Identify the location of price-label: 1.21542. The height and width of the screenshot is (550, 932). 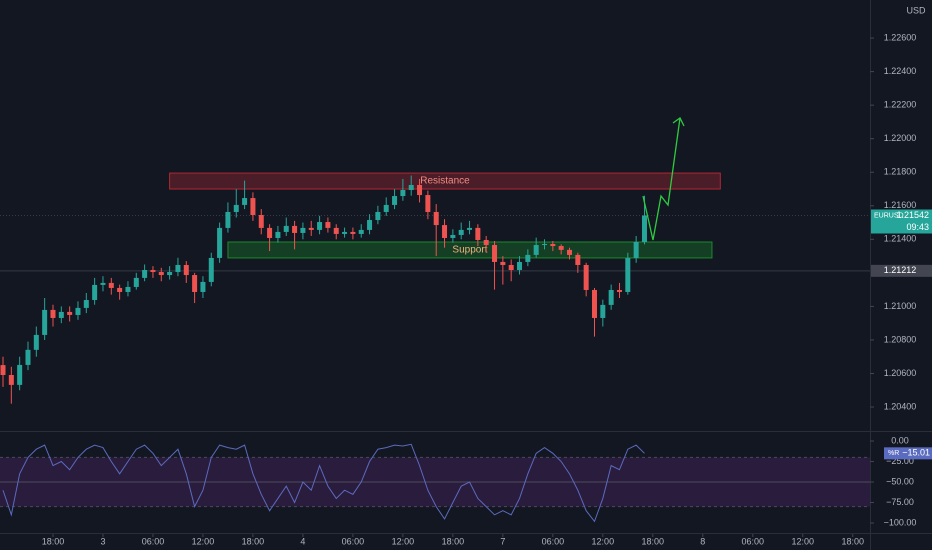
(912, 215).